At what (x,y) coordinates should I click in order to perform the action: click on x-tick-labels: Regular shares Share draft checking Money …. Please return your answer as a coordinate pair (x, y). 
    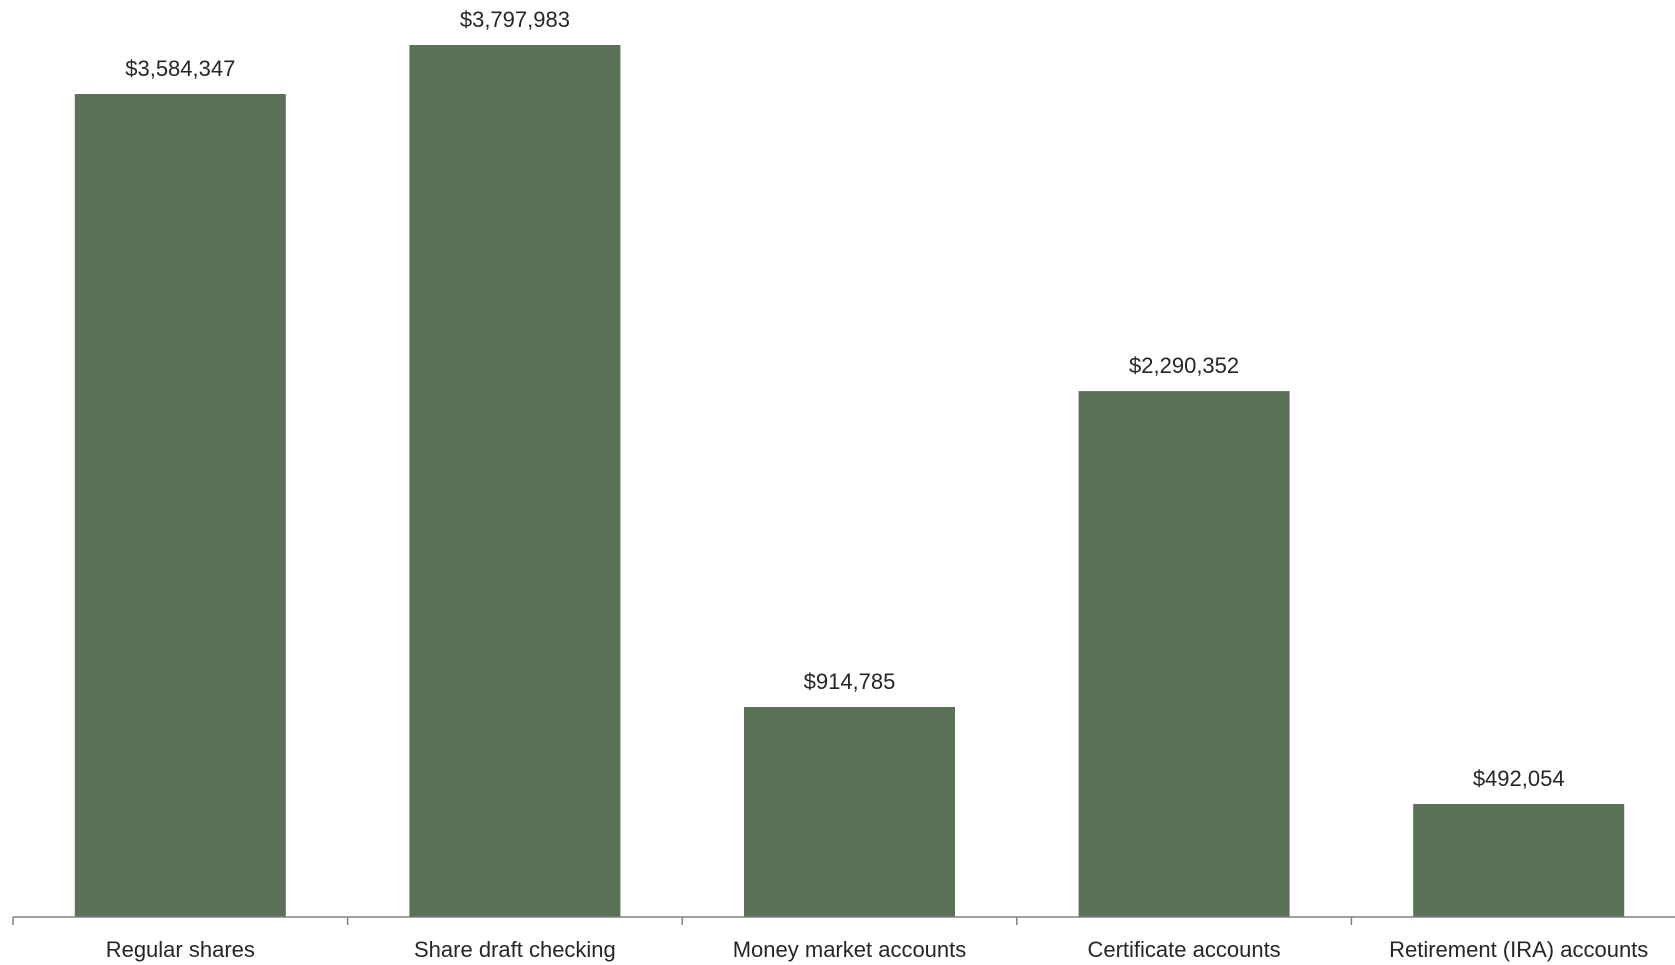
    Looking at the image, I should click on (877, 949).